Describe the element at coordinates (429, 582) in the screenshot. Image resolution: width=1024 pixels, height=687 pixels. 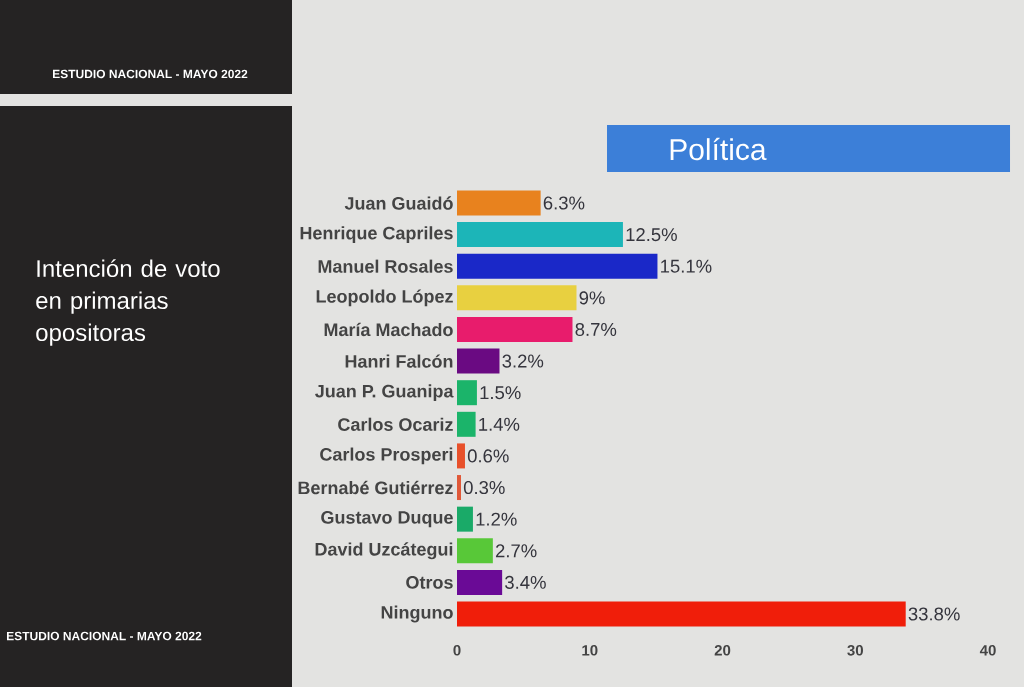
I see `y-tick-label: Otros` at that location.